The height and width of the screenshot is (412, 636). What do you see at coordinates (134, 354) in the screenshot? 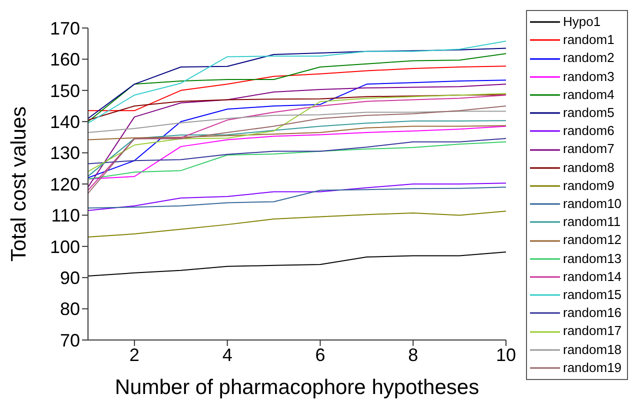
I see `x-tick-label: 2` at bounding box center [134, 354].